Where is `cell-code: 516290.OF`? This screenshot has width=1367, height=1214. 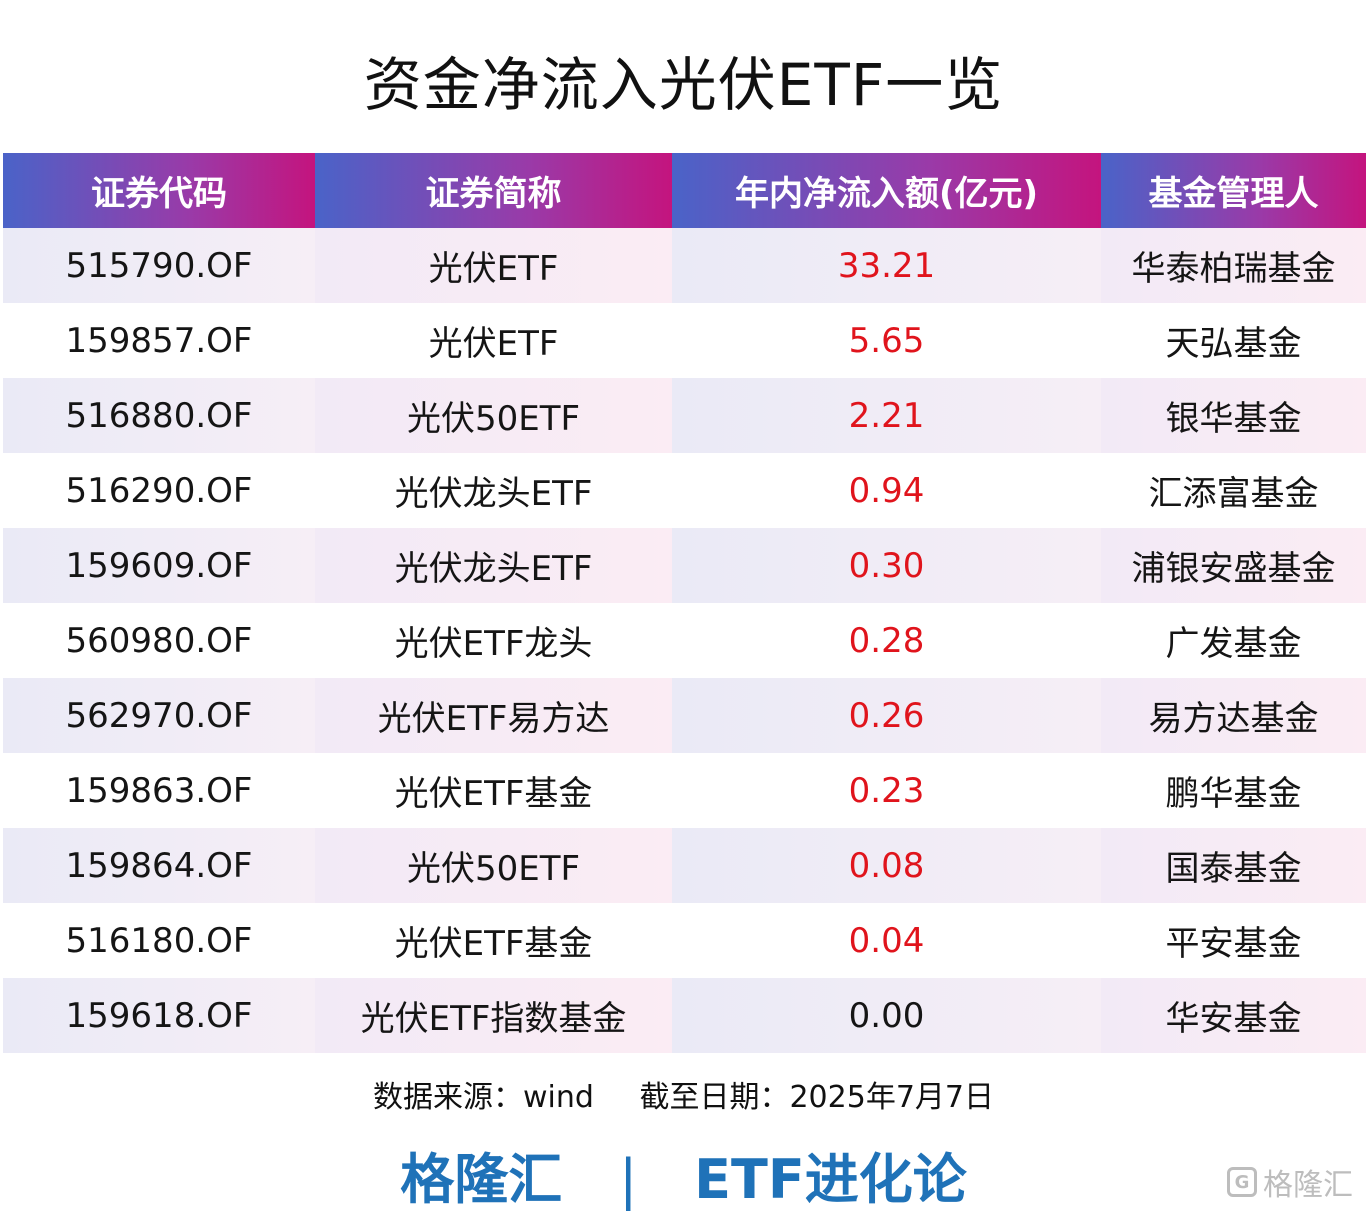 cell-code: 516290.OF is located at coordinates (159, 490).